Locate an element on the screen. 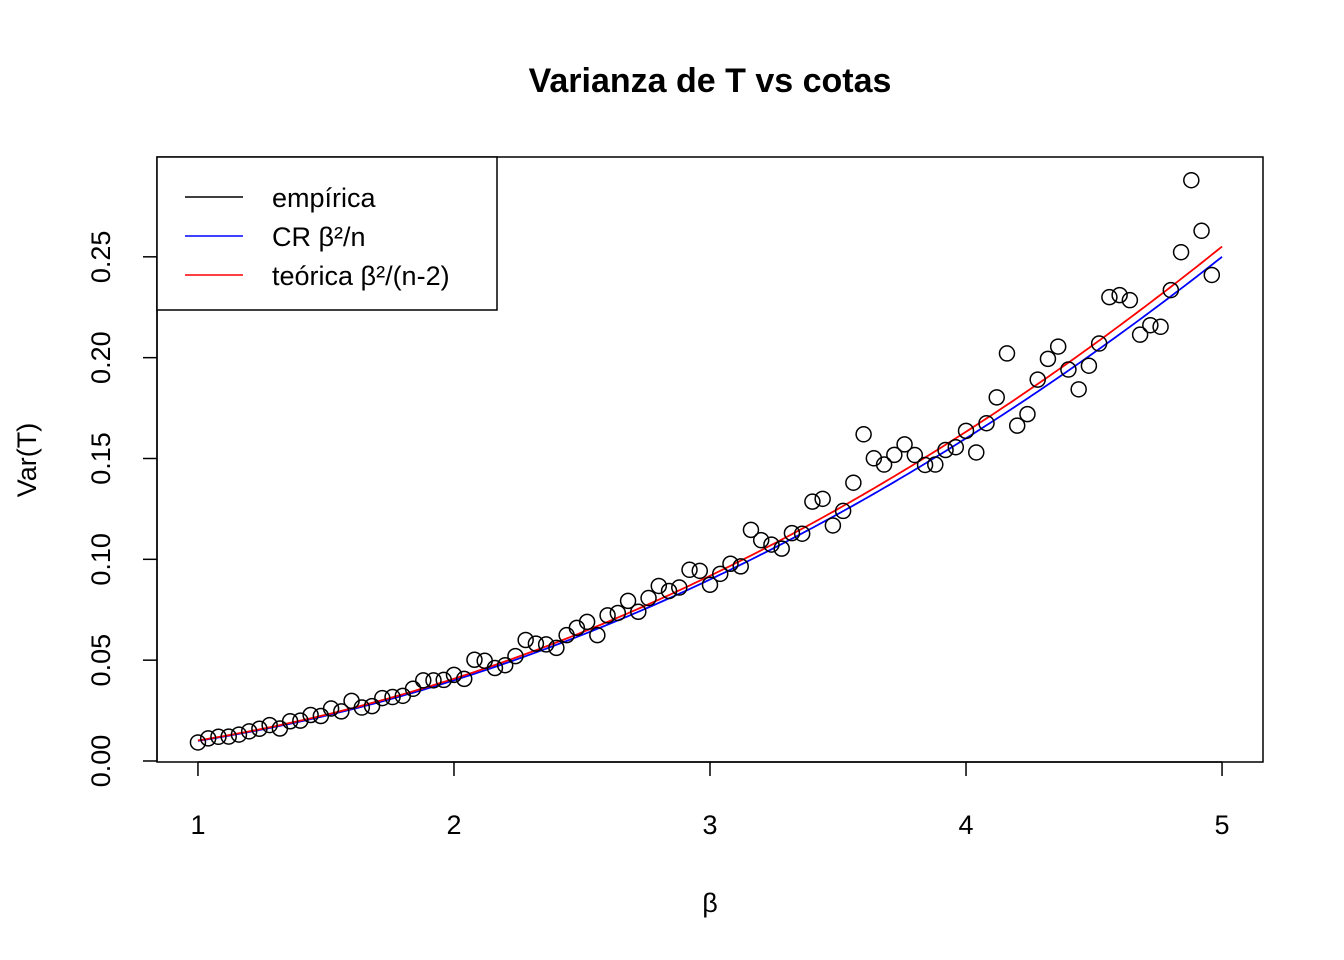 The height and width of the screenshot is (960, 1344). y-axis: 0.00 0.05 0.10 0.15 0.20 0.25 is located at coordinates (122, 509).